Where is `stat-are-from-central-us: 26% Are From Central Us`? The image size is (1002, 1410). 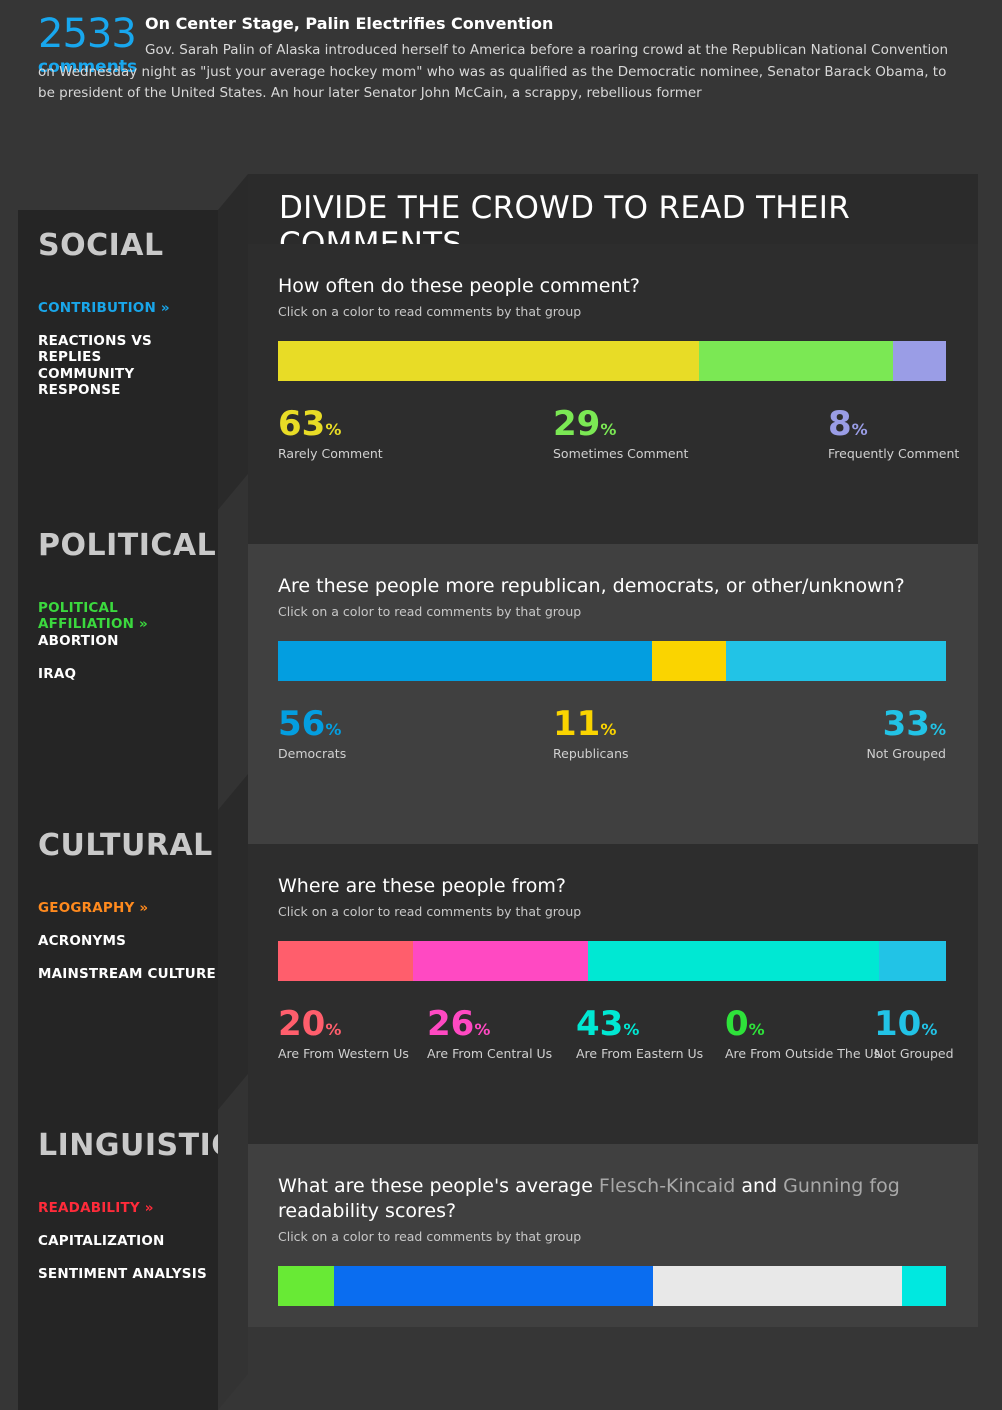
stat-are-from-central-us: 26% Are From Central Us is located at coordinates (489, 1033).